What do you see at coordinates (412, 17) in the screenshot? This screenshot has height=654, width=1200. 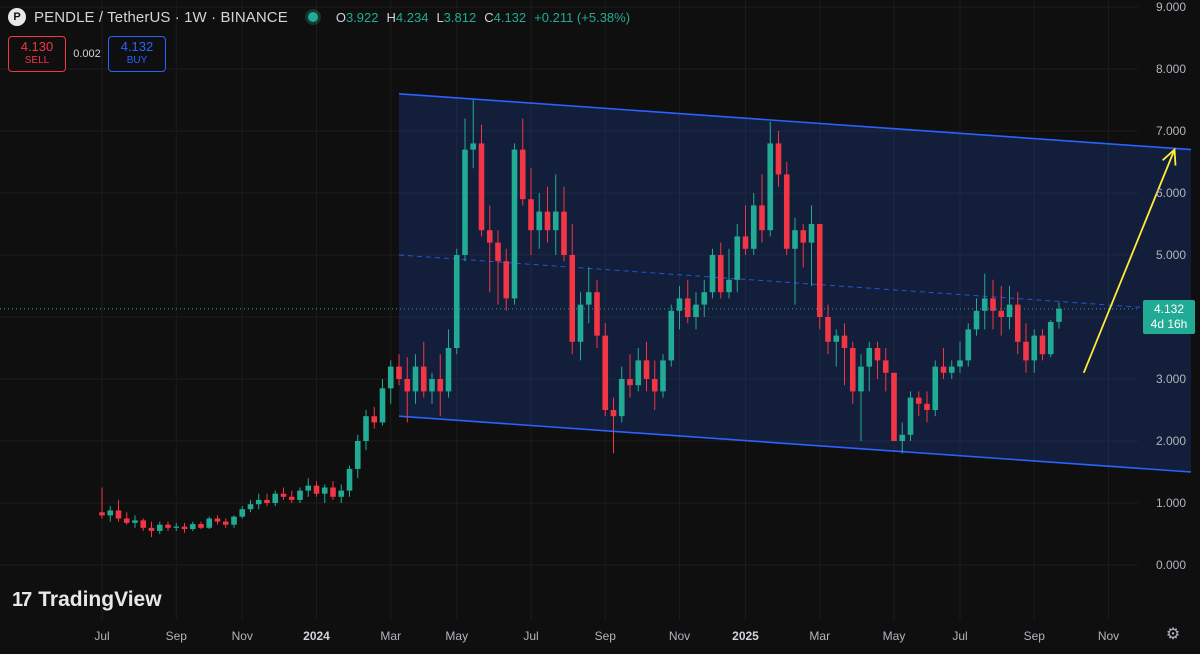 I see `high-value: 4.234` at bounding box center [412, 17].